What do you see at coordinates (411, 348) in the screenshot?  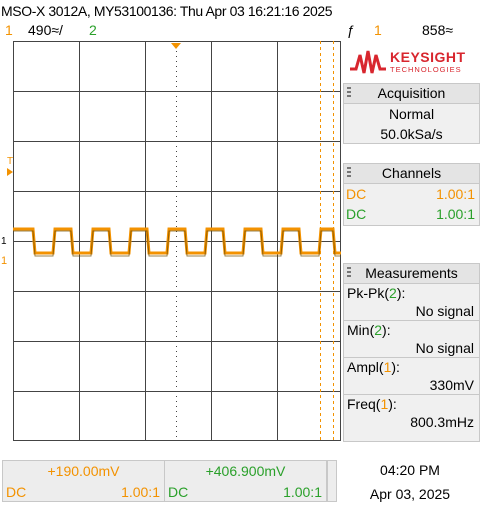 I see `meas-2-value: No signal` at bounding box center [411, 348].